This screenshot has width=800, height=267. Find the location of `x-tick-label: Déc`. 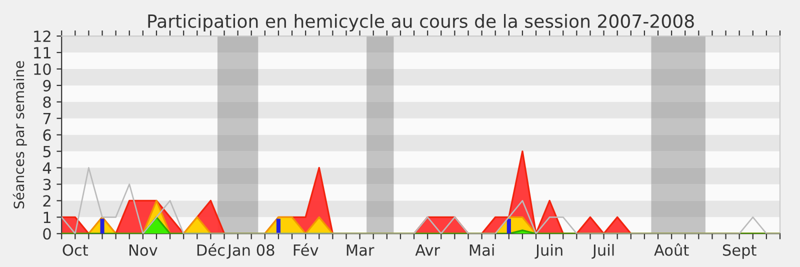

x-tick-label: Déc is located at coordinates (211, 249).